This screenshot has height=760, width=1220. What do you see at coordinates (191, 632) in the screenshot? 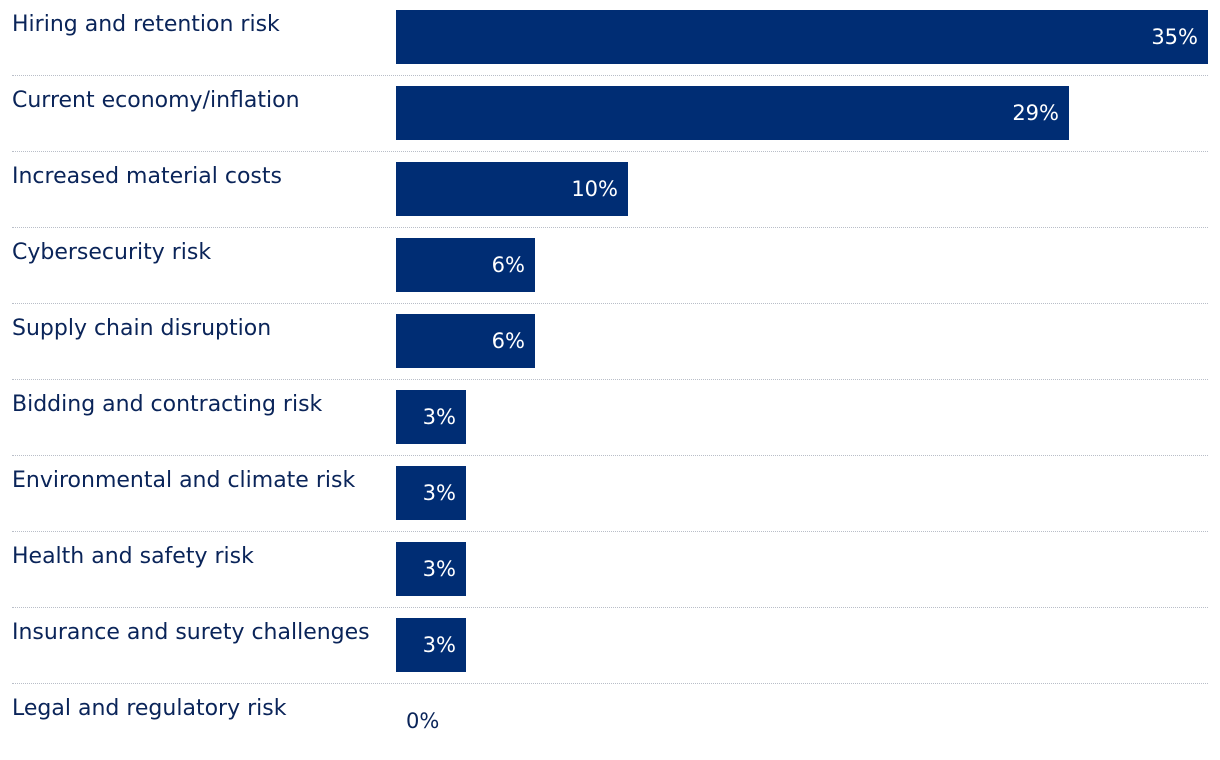
I see `category-label: Insurance and surety challenges` at bounding box center [191, 632].